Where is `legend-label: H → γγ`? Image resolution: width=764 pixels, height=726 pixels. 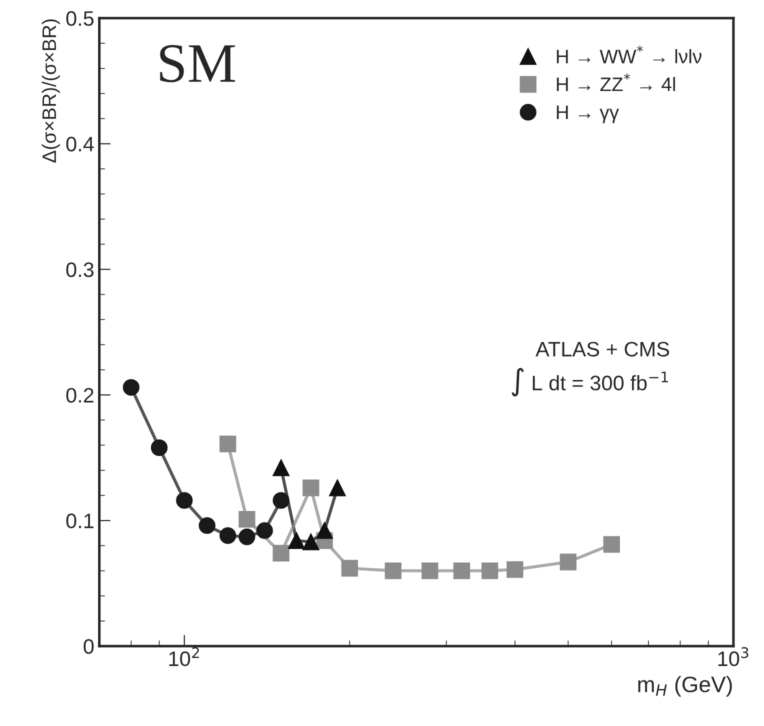
legend-label: H → γγ is located at coordinates (587, 115).